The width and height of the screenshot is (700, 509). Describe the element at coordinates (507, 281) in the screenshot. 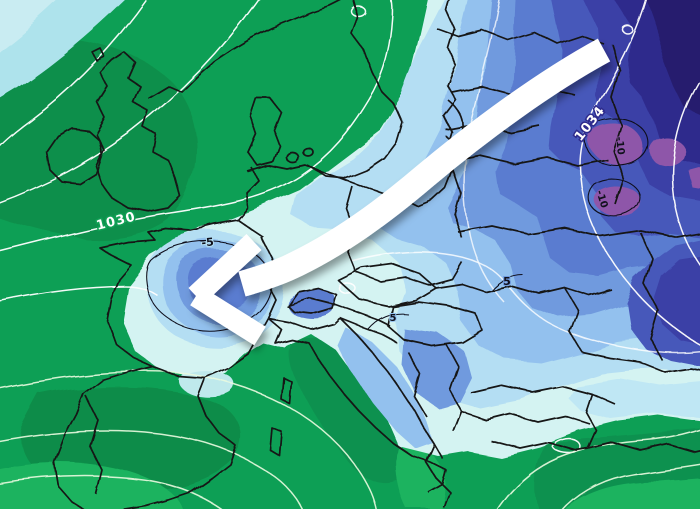

I see `temp-label-carpathia: 5` at that location.